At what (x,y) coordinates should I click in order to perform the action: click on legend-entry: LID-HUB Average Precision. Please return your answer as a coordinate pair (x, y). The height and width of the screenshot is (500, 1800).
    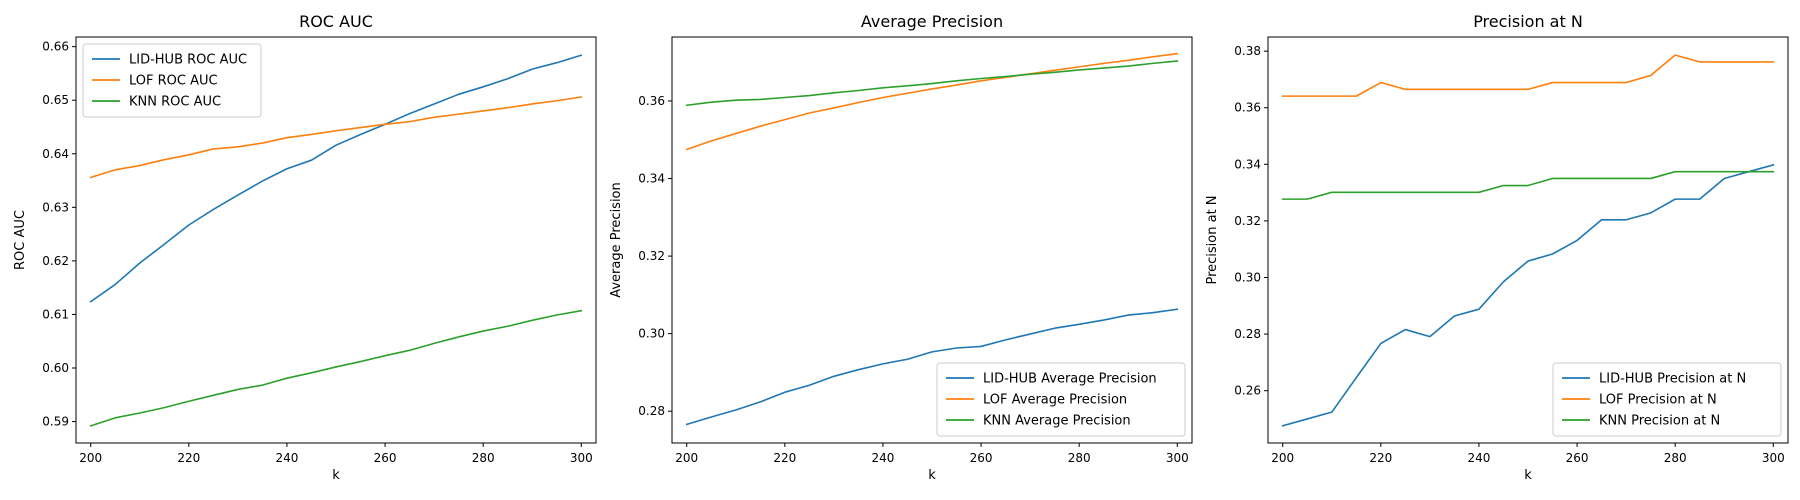
    Looking at the image, I should click on (1070, 379).